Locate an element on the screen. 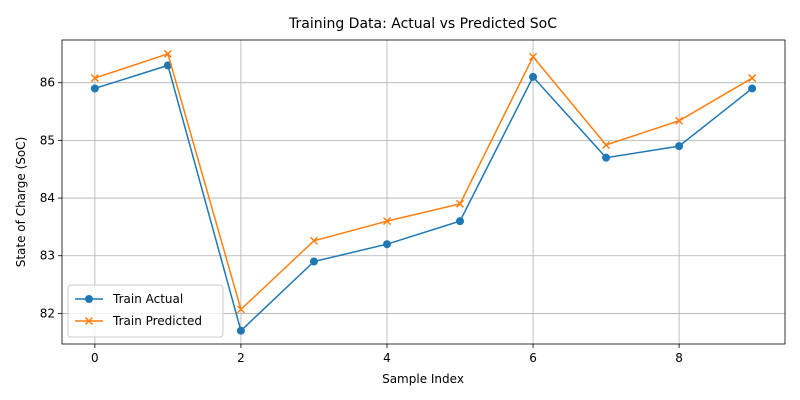 The height and width of the screenshot is (400, 800). y-tick-label: 85 is located at coordinates (47, 140).